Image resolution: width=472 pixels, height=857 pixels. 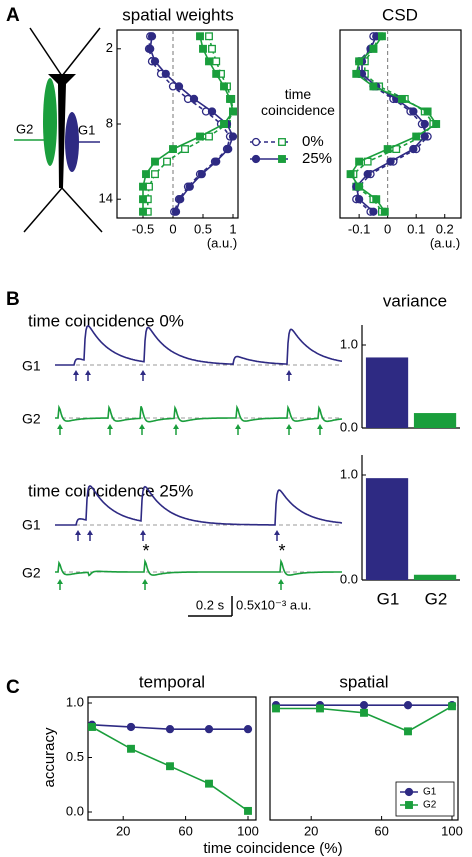 What do you see at coordinates (392, 124) in the screenshot?
I see `series-line` at bounding box center [392, 124].